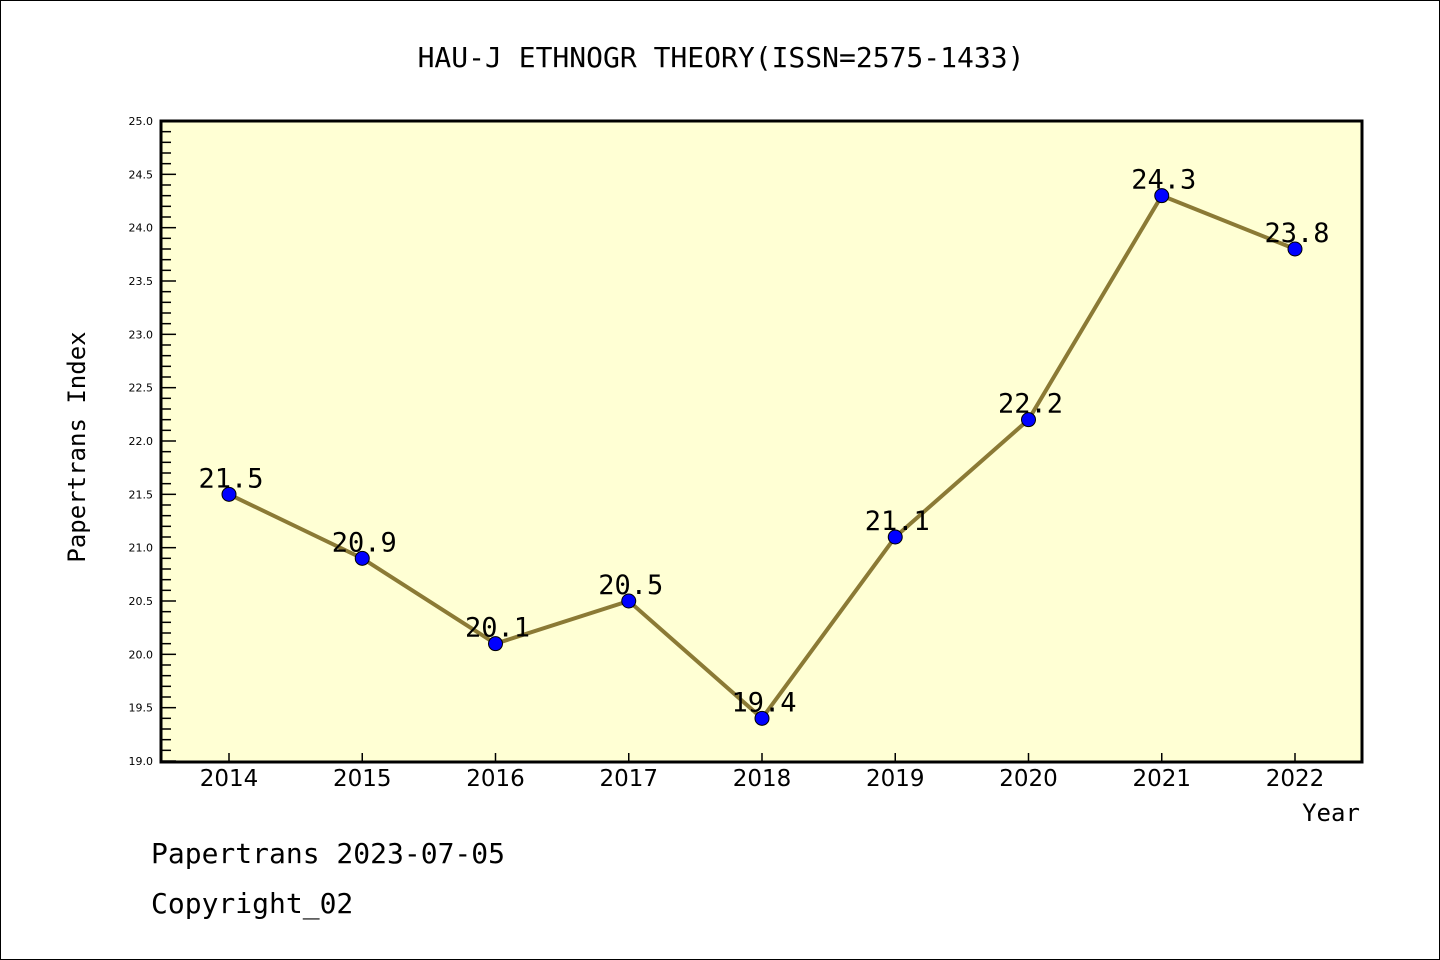 This screenshot has width=1440, height=960. Describe the element at coordinates (1030, 404) in the screenshot. I see `data-label: 22.2` at that location.